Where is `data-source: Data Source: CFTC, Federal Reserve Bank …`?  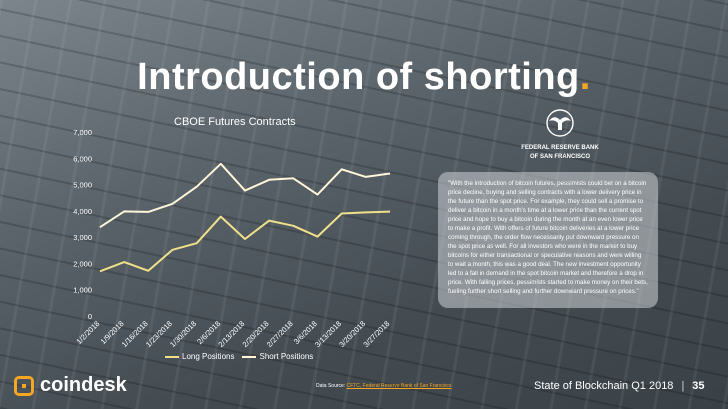
data-source: Data Source: CFTC, Federal Reserve Bank … is located at coordinates (383, 386).